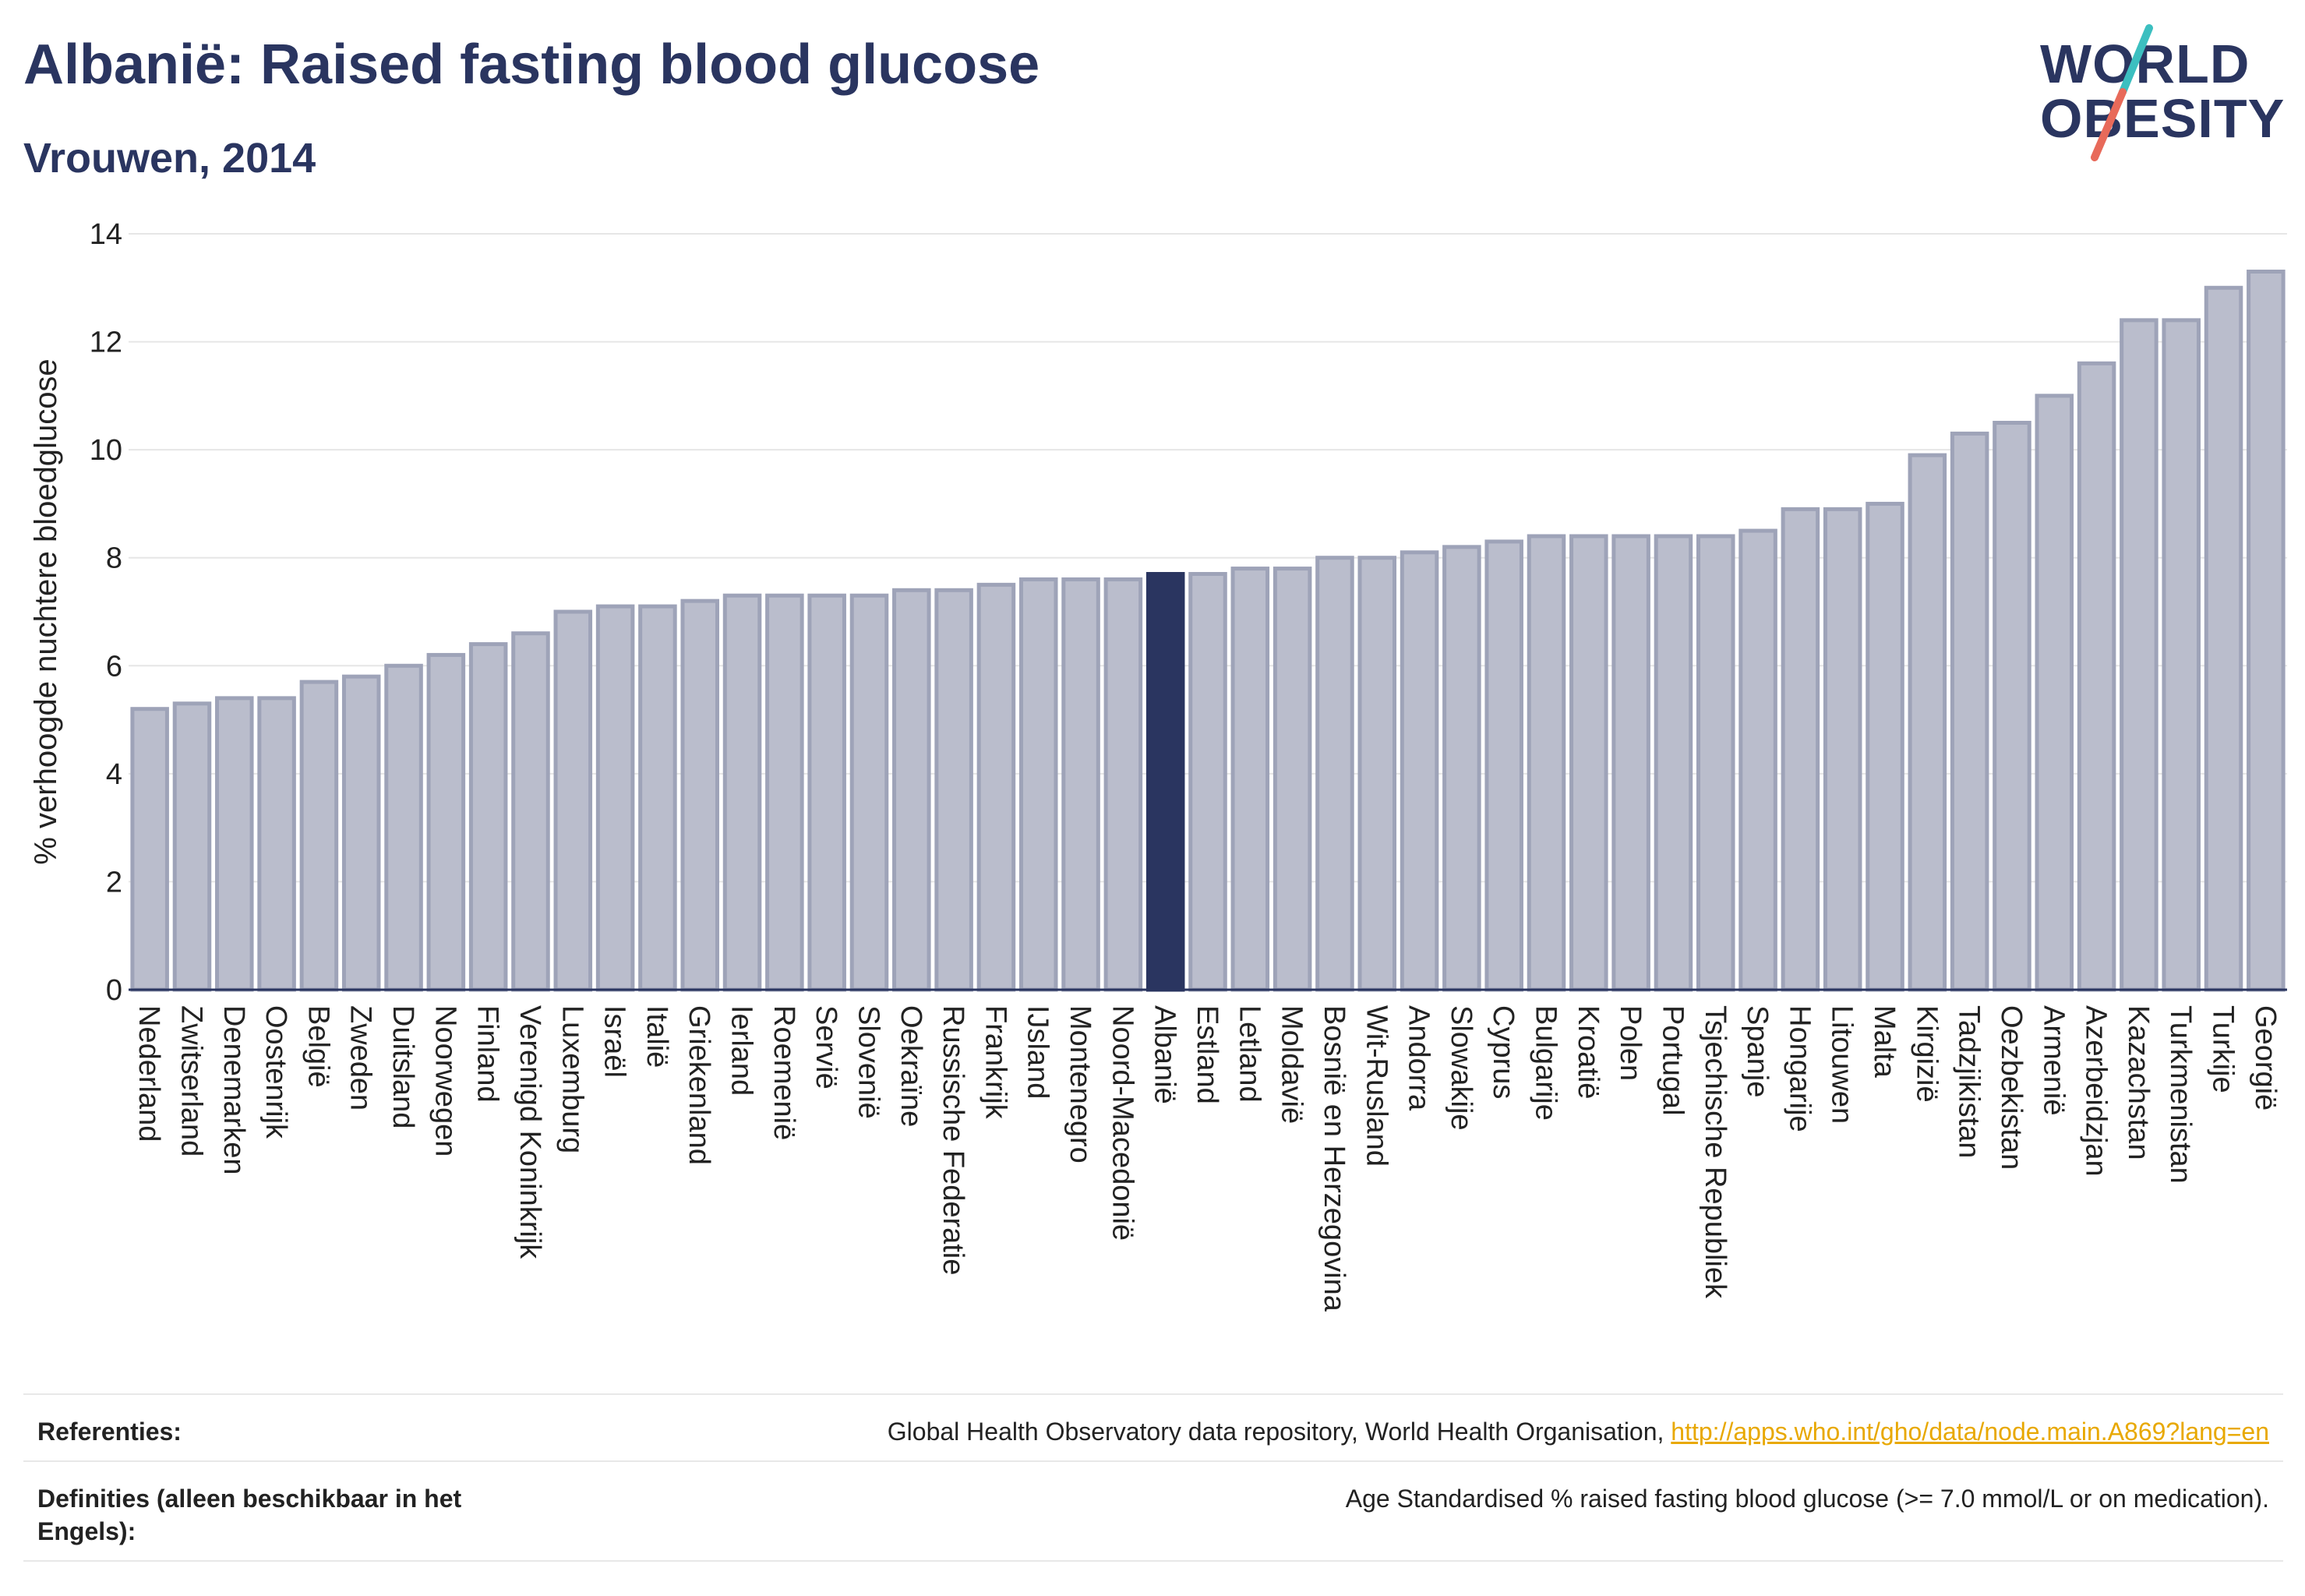 Image resolution: width=2305 pixels, height=1596 pixels. I want to click on x-tick-label: Portugal, so click(1672, 1060).